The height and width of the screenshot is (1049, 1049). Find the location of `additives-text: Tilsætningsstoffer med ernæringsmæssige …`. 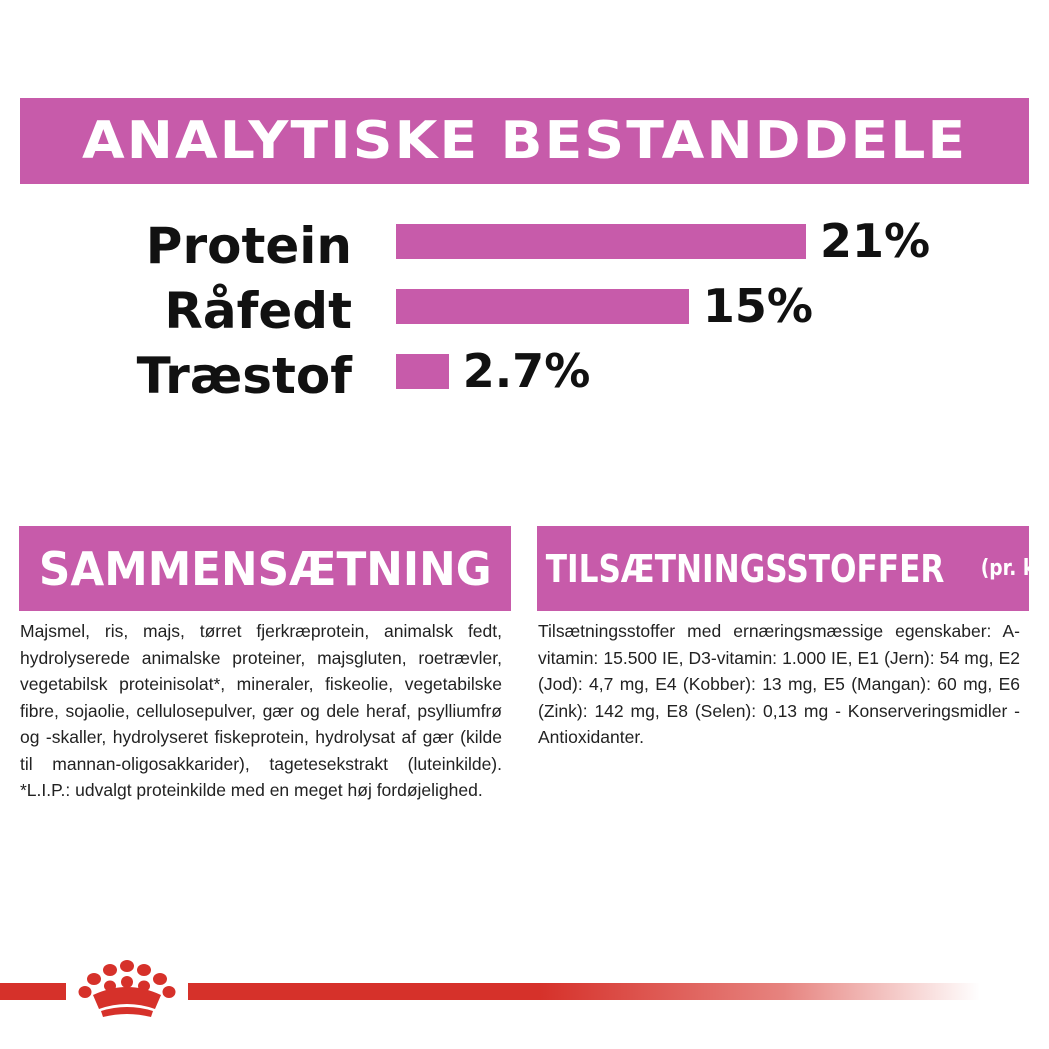

additives-text: Tilsætningsstoffer med ernæringsmæssige … is located at coordinates (779, 684).